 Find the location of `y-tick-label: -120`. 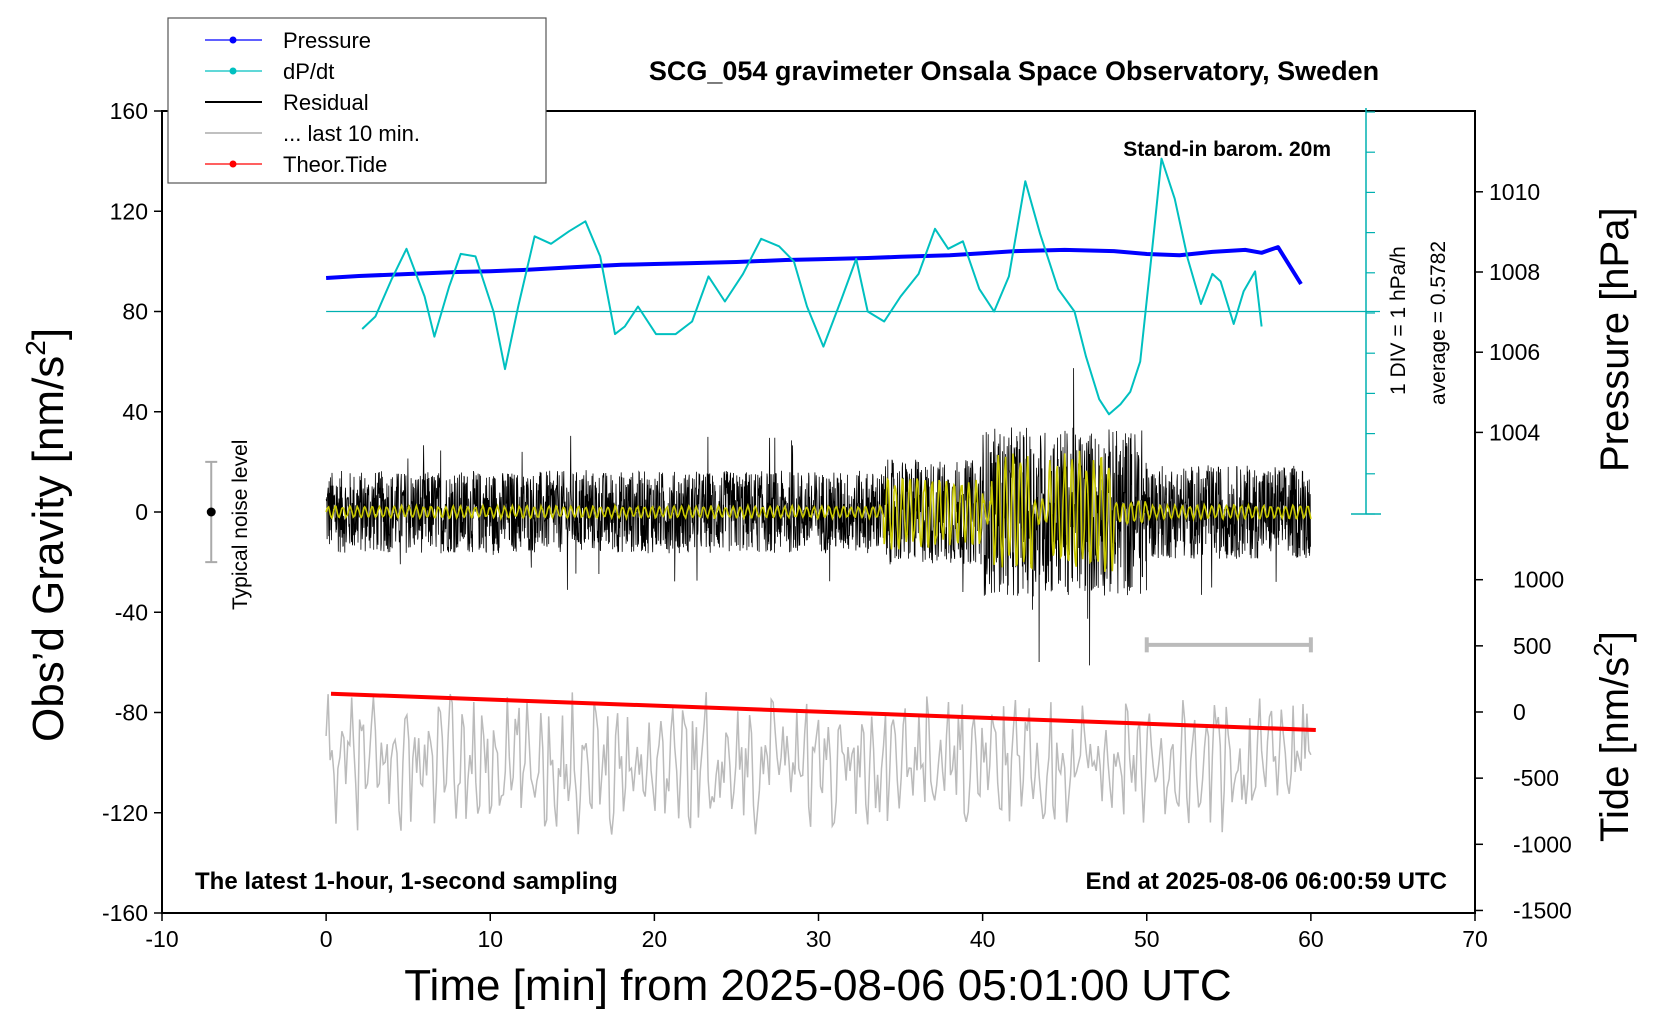

y-tick-label: -120 is located at coordinates (125, 813).